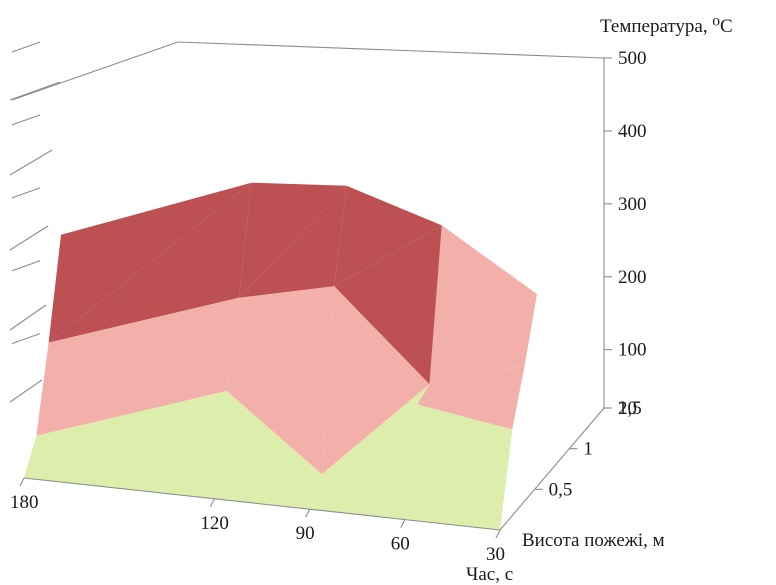  What do you see at coordinates (24, 502) in the screenshot?
I see `x-tick-label: 180` at bounding box center [24, 502].